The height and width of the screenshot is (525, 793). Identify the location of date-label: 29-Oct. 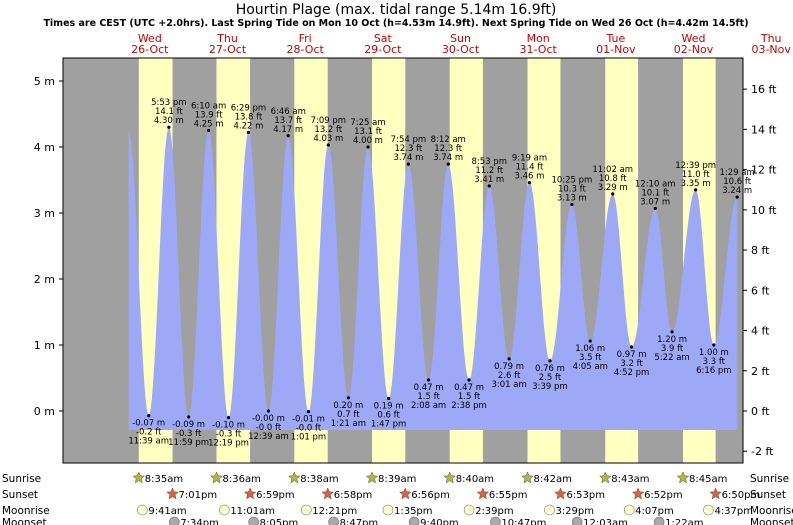
(383, 49).